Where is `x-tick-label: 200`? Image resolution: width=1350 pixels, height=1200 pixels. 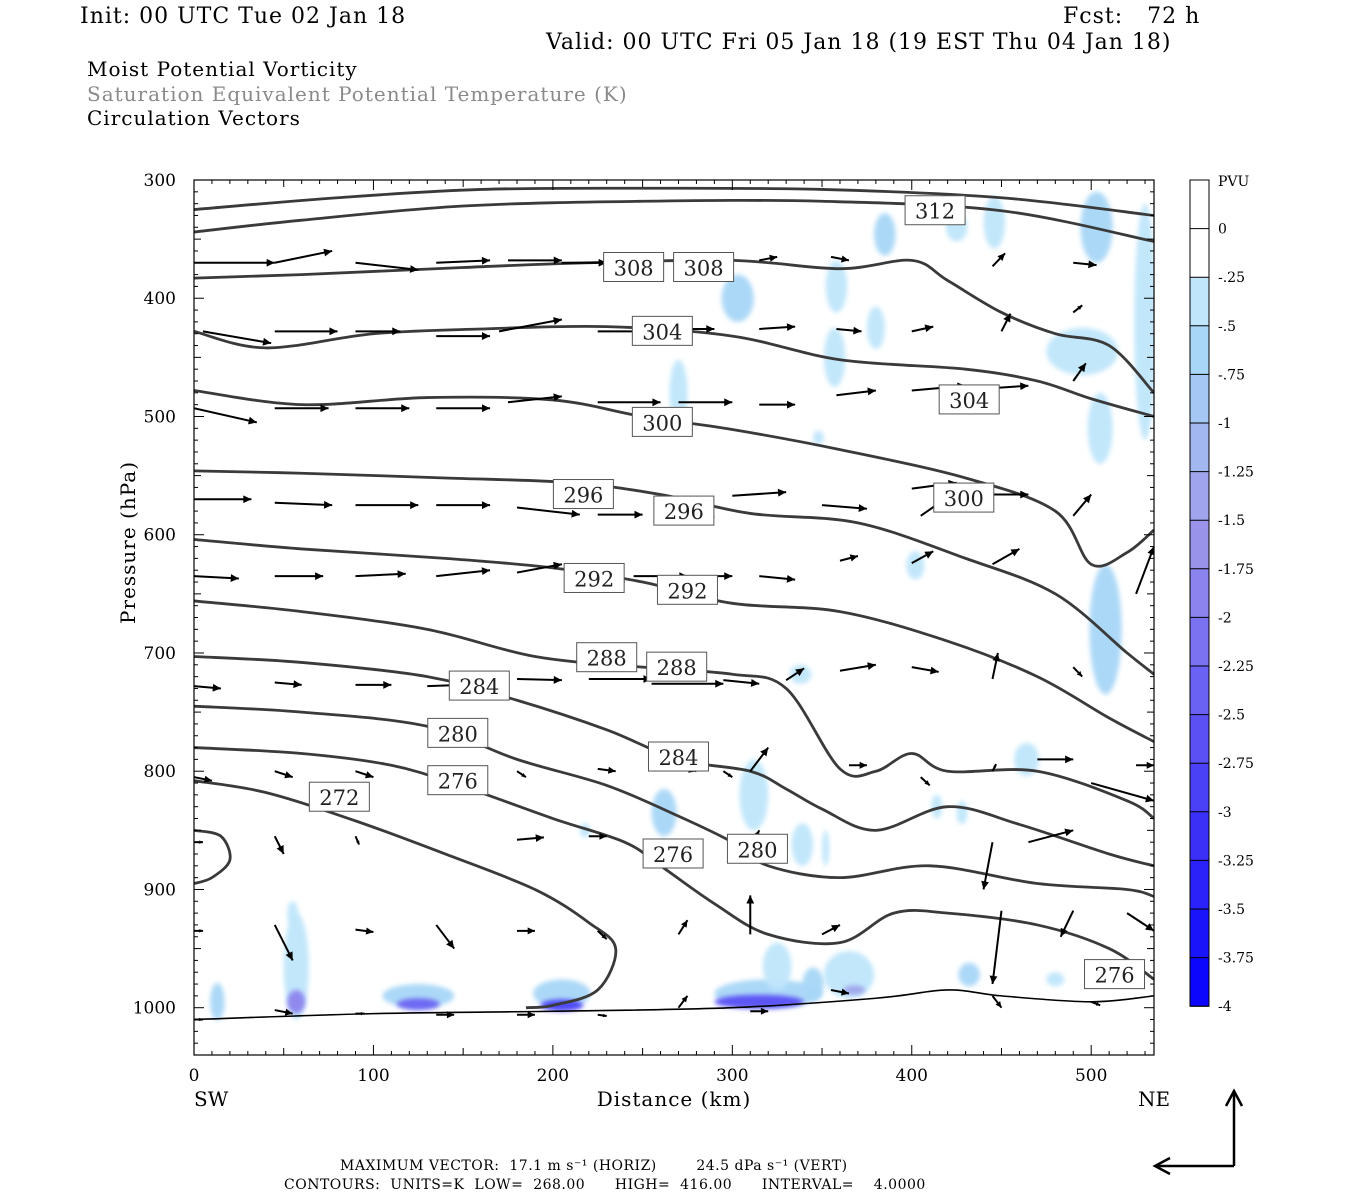
x-tick-label: 200 is located at coordinates (553, 1076).